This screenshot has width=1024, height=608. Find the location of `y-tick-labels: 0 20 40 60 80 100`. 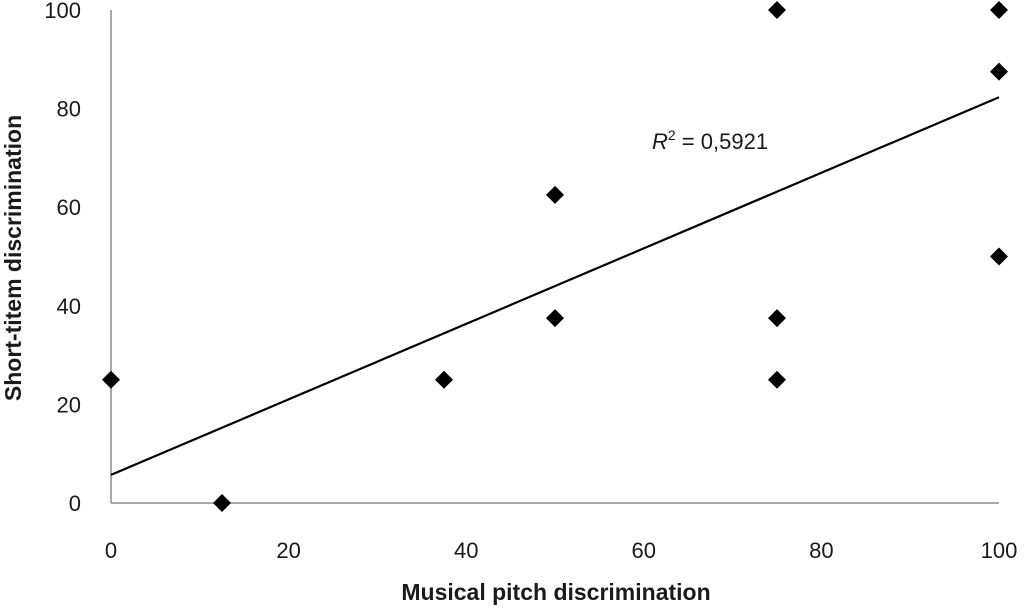

y-tick-labels: 0 20 40 60 80 100 is located at coordinates (62, 258).